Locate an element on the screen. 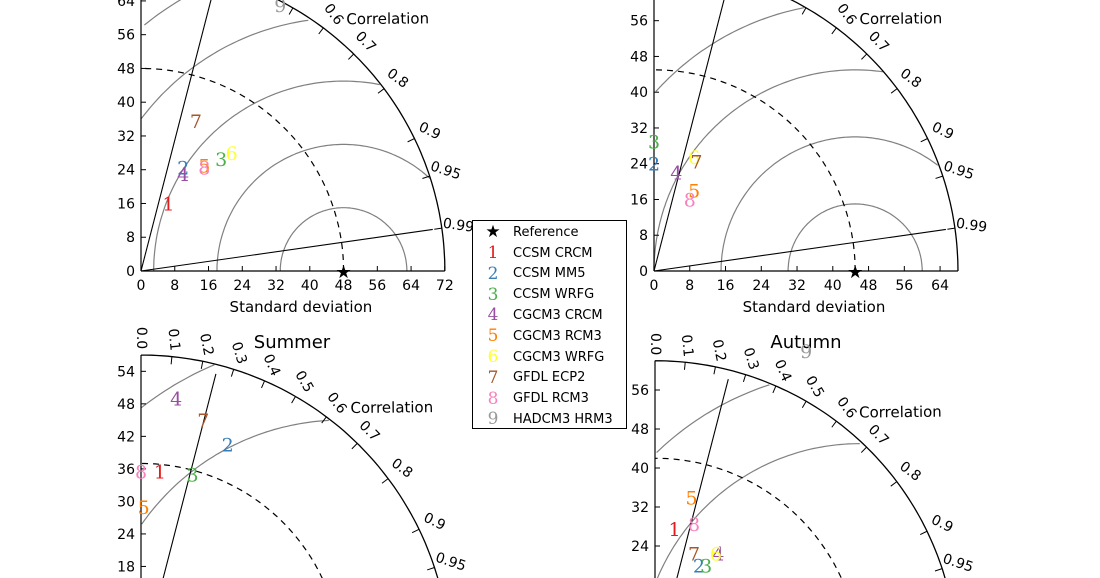  legend-item: 7 GFDL ECP2 is located at coordinates (529, 378).